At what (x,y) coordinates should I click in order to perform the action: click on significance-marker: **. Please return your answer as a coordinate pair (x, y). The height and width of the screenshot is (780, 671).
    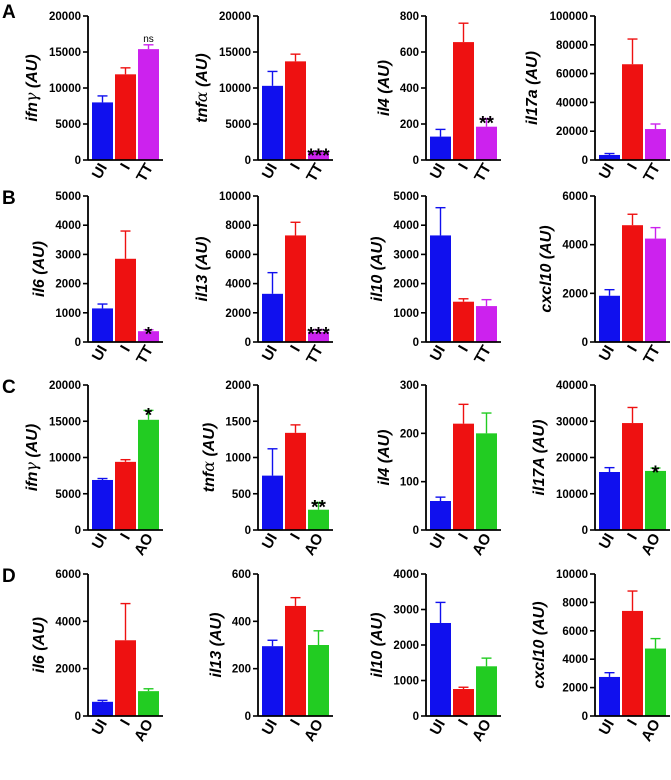
    Looking at the image, I should click on (318, 507).